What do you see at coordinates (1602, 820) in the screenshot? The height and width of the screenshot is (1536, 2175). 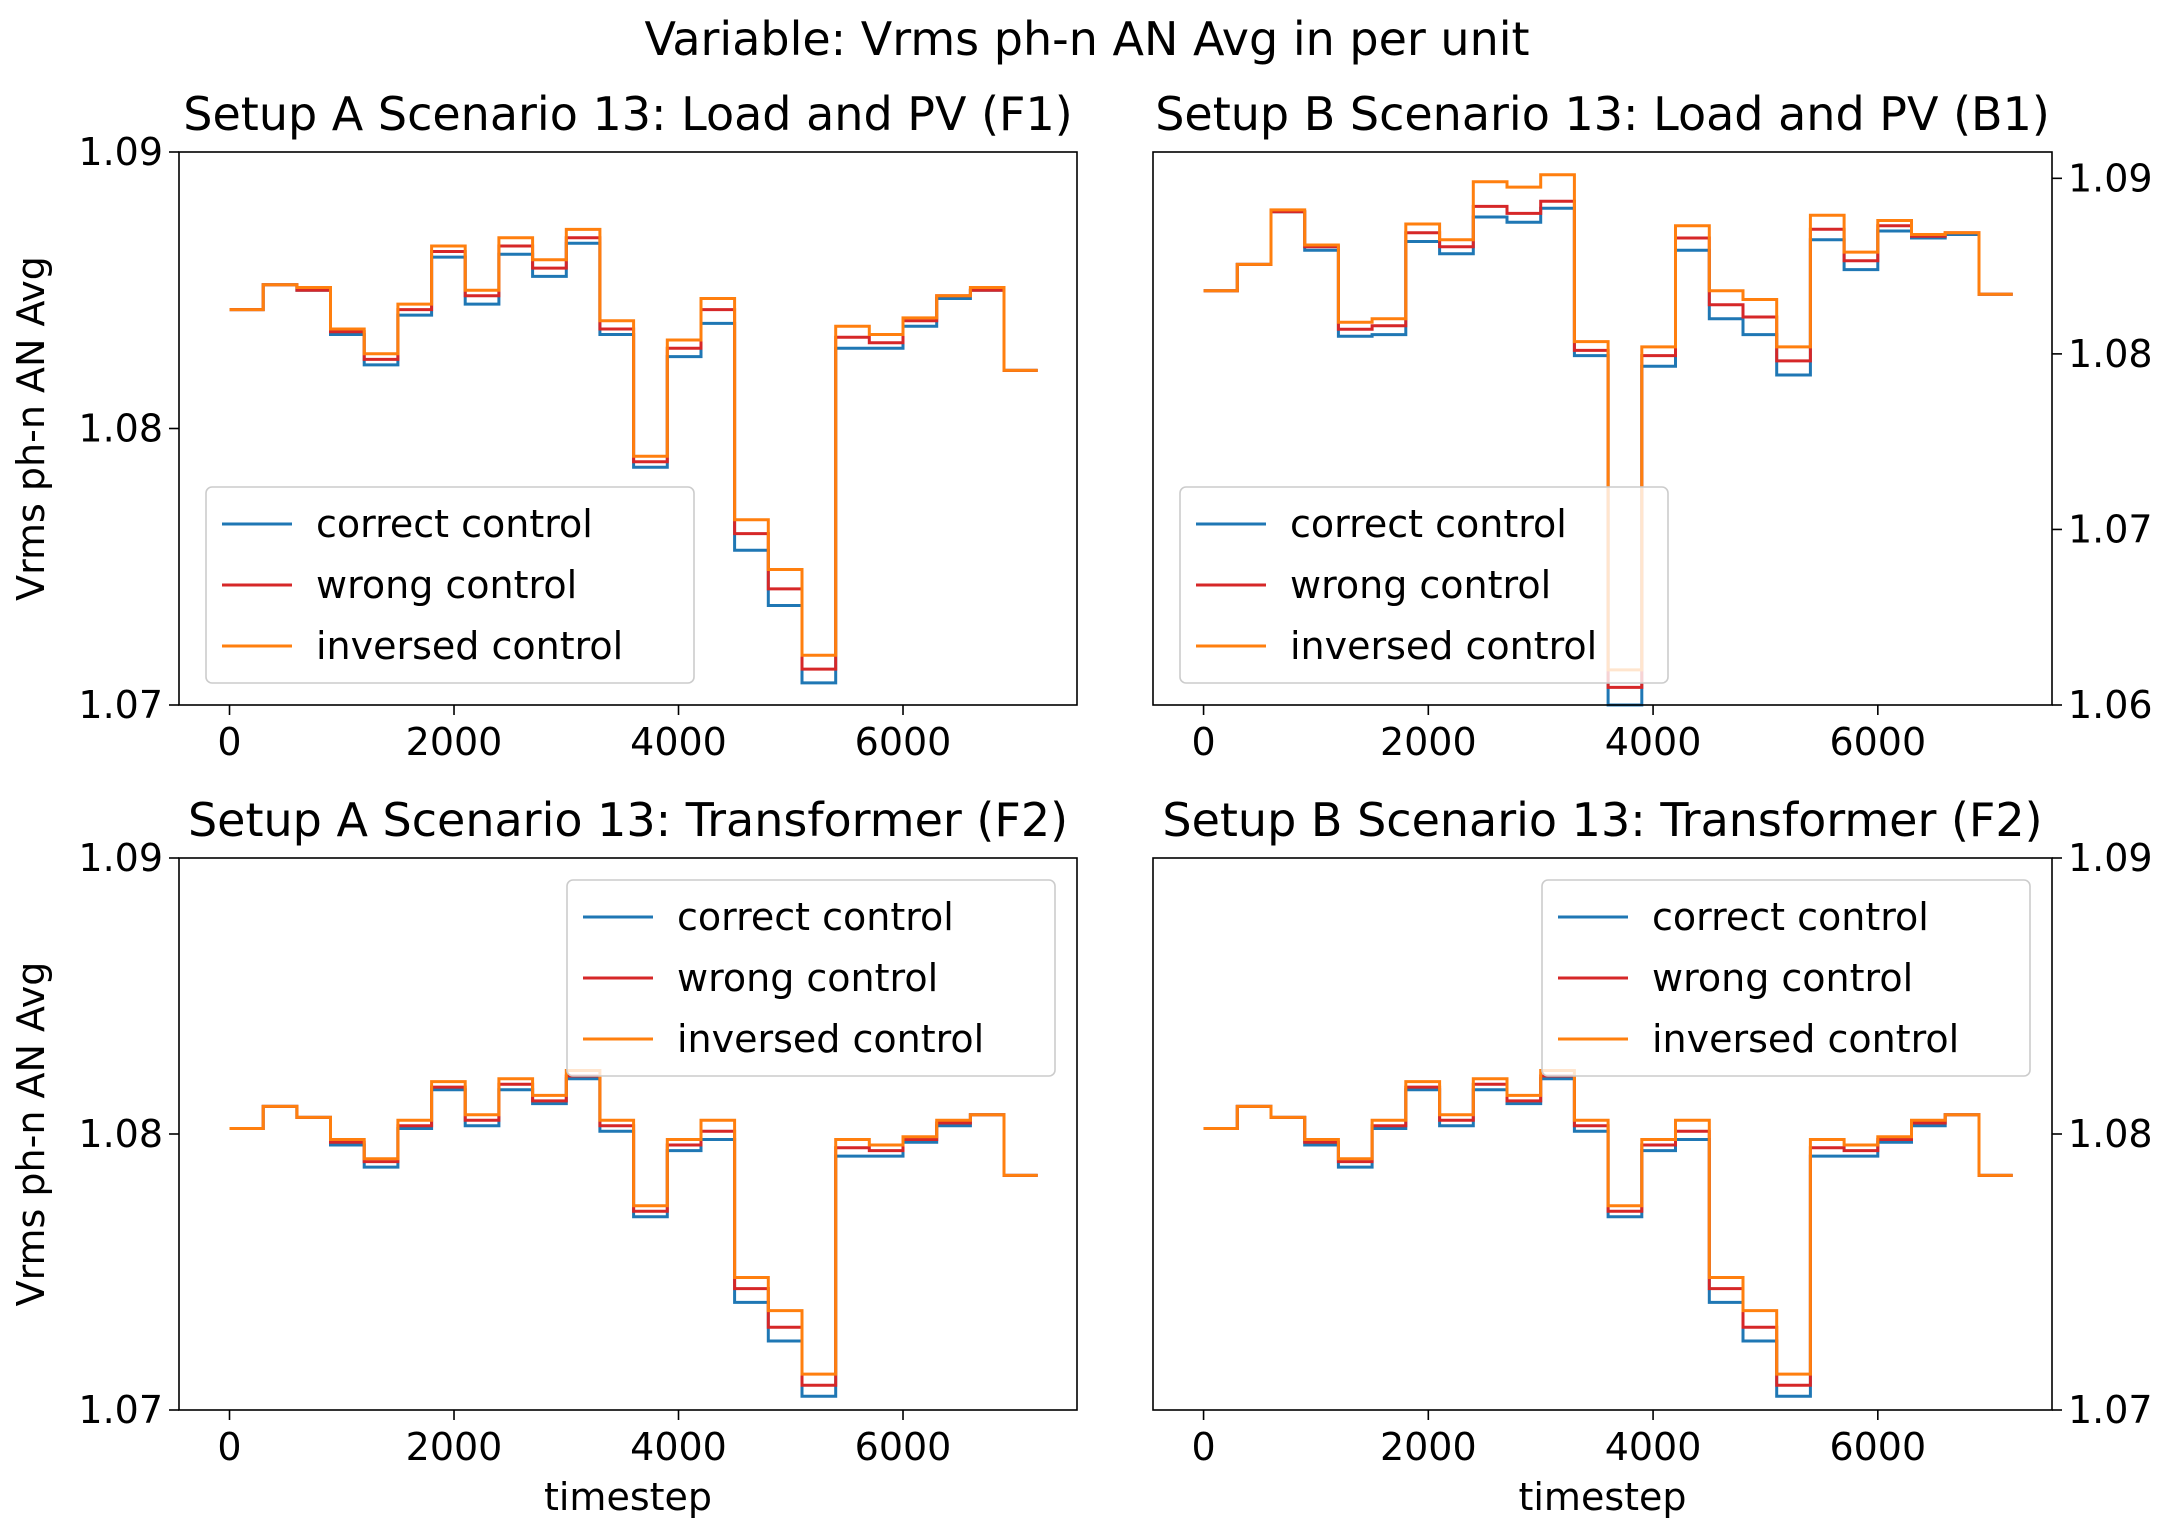 I see `panel-title: Setup B Scenario 13: Transformer (F2)` at bounding box center [1602, 820].